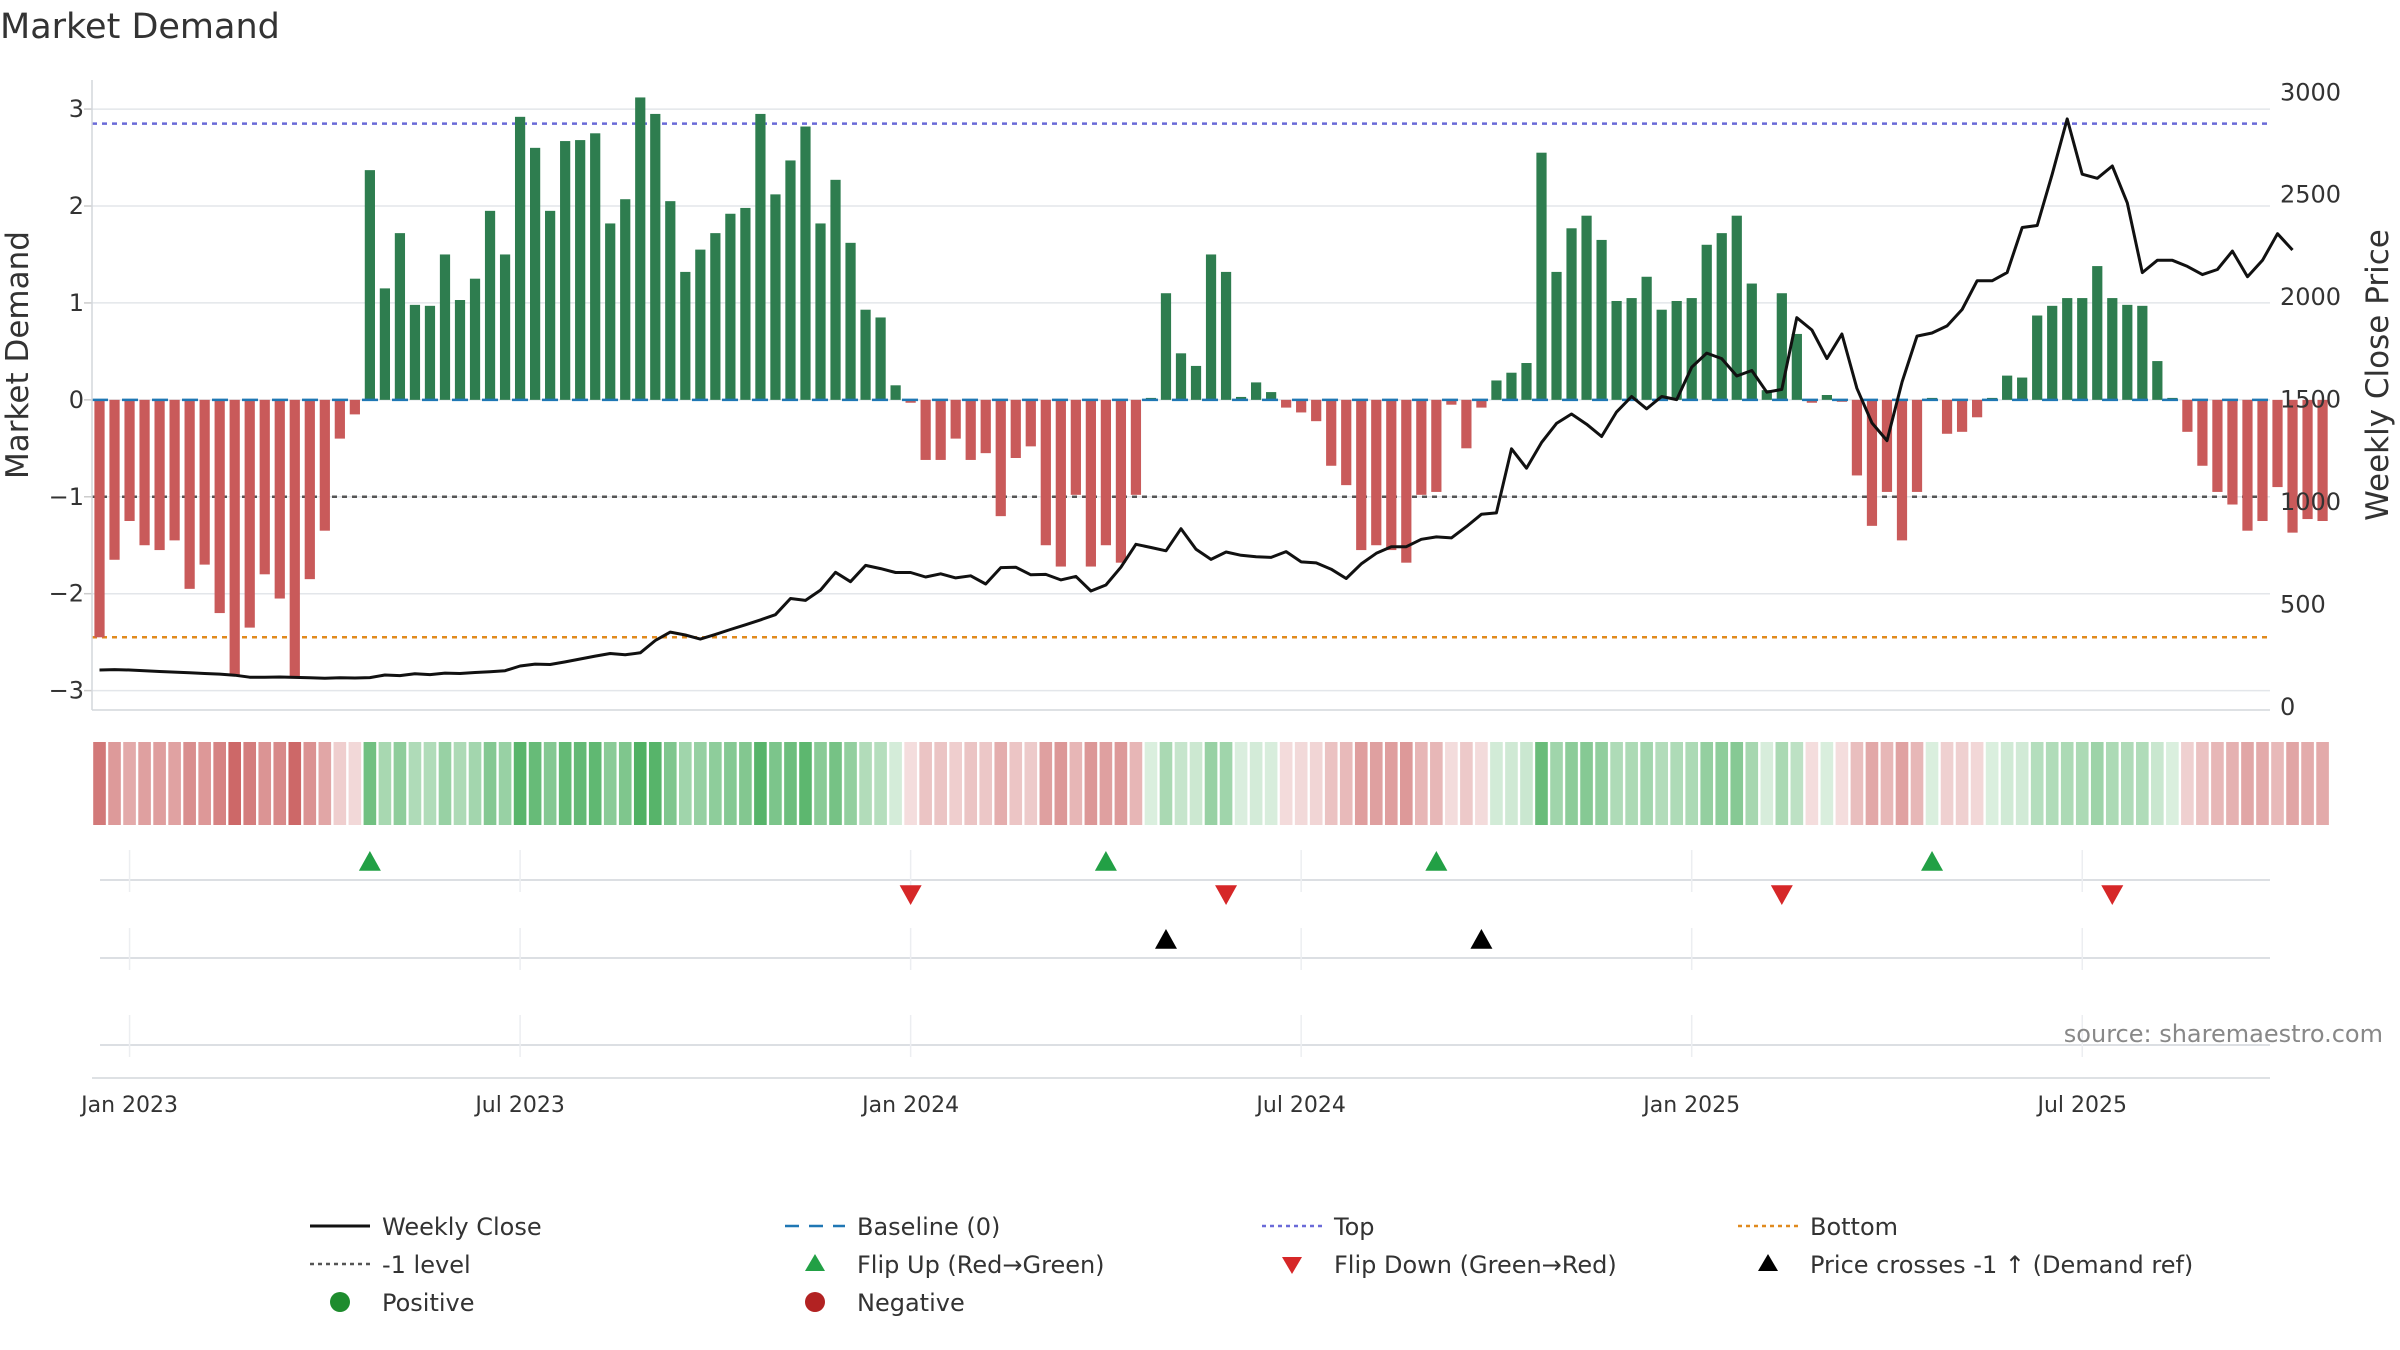  What do you see at coordinates (981, 1265) in the screenshot?
I see `legend-label: Flip Up (Red→Green)` at bounding box center [981, 1265].